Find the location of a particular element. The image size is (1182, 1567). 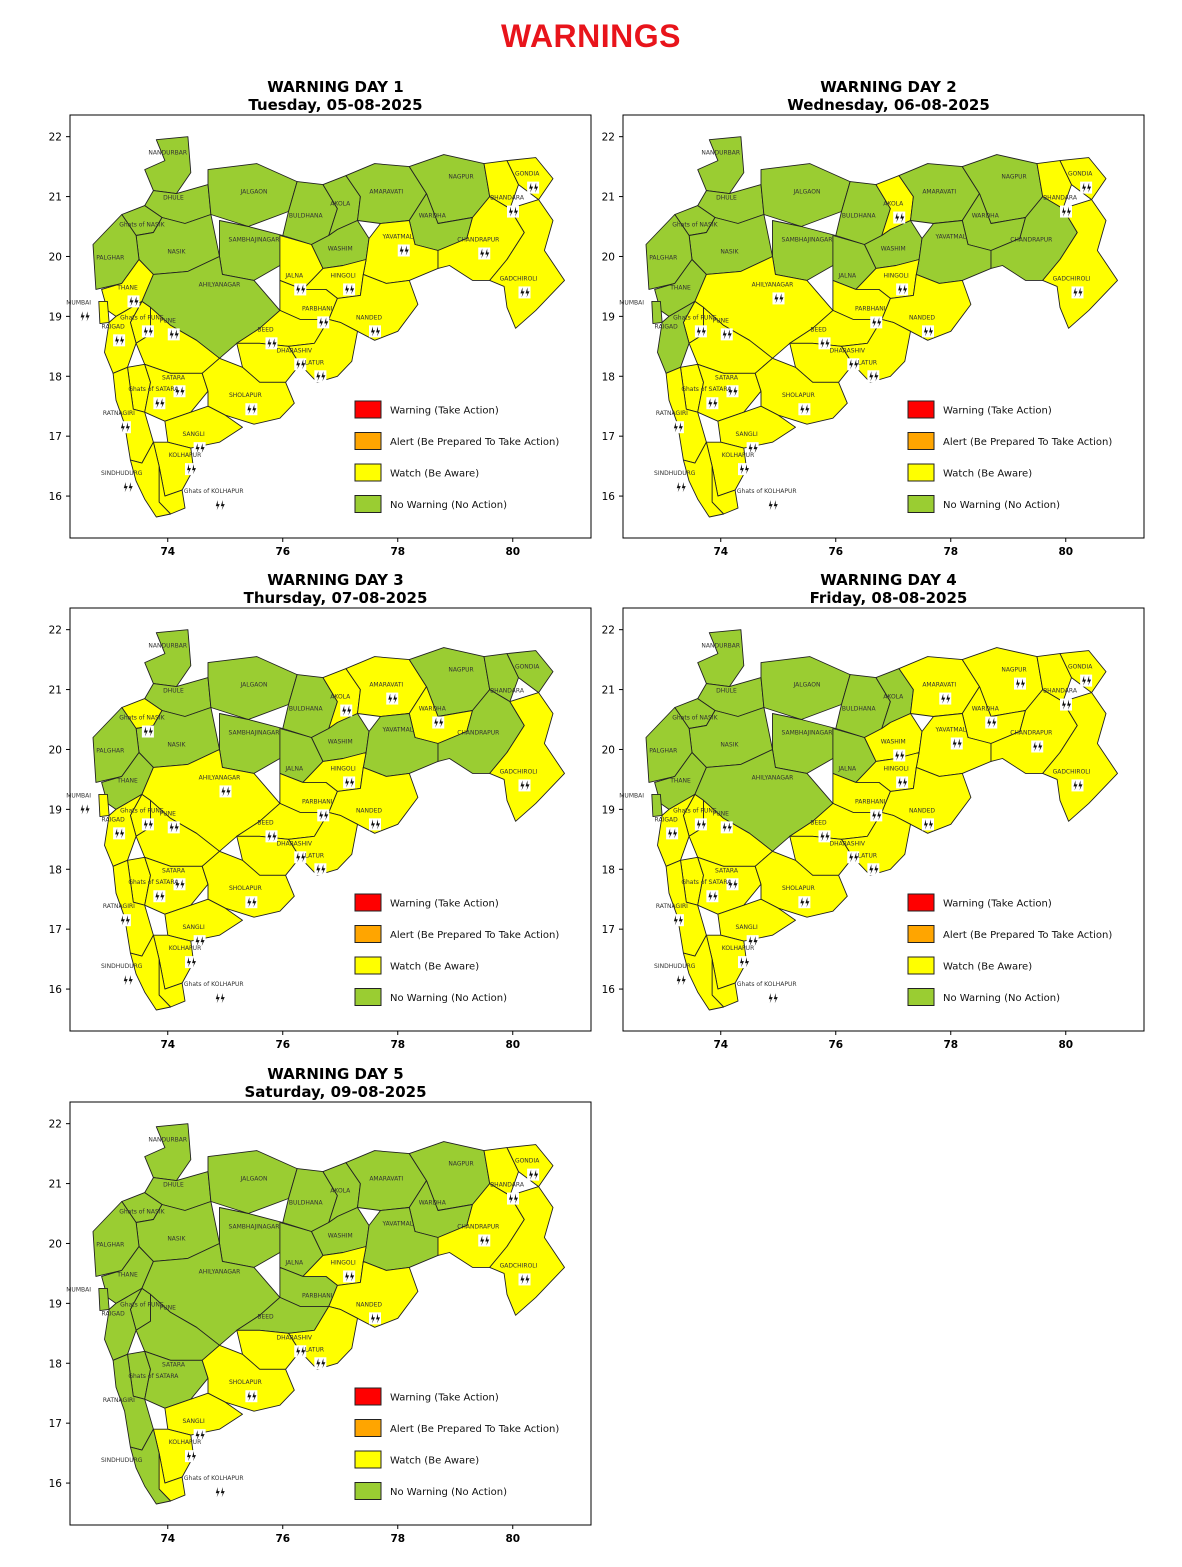

district-label: SATARA is located at coordinates (174, 870).